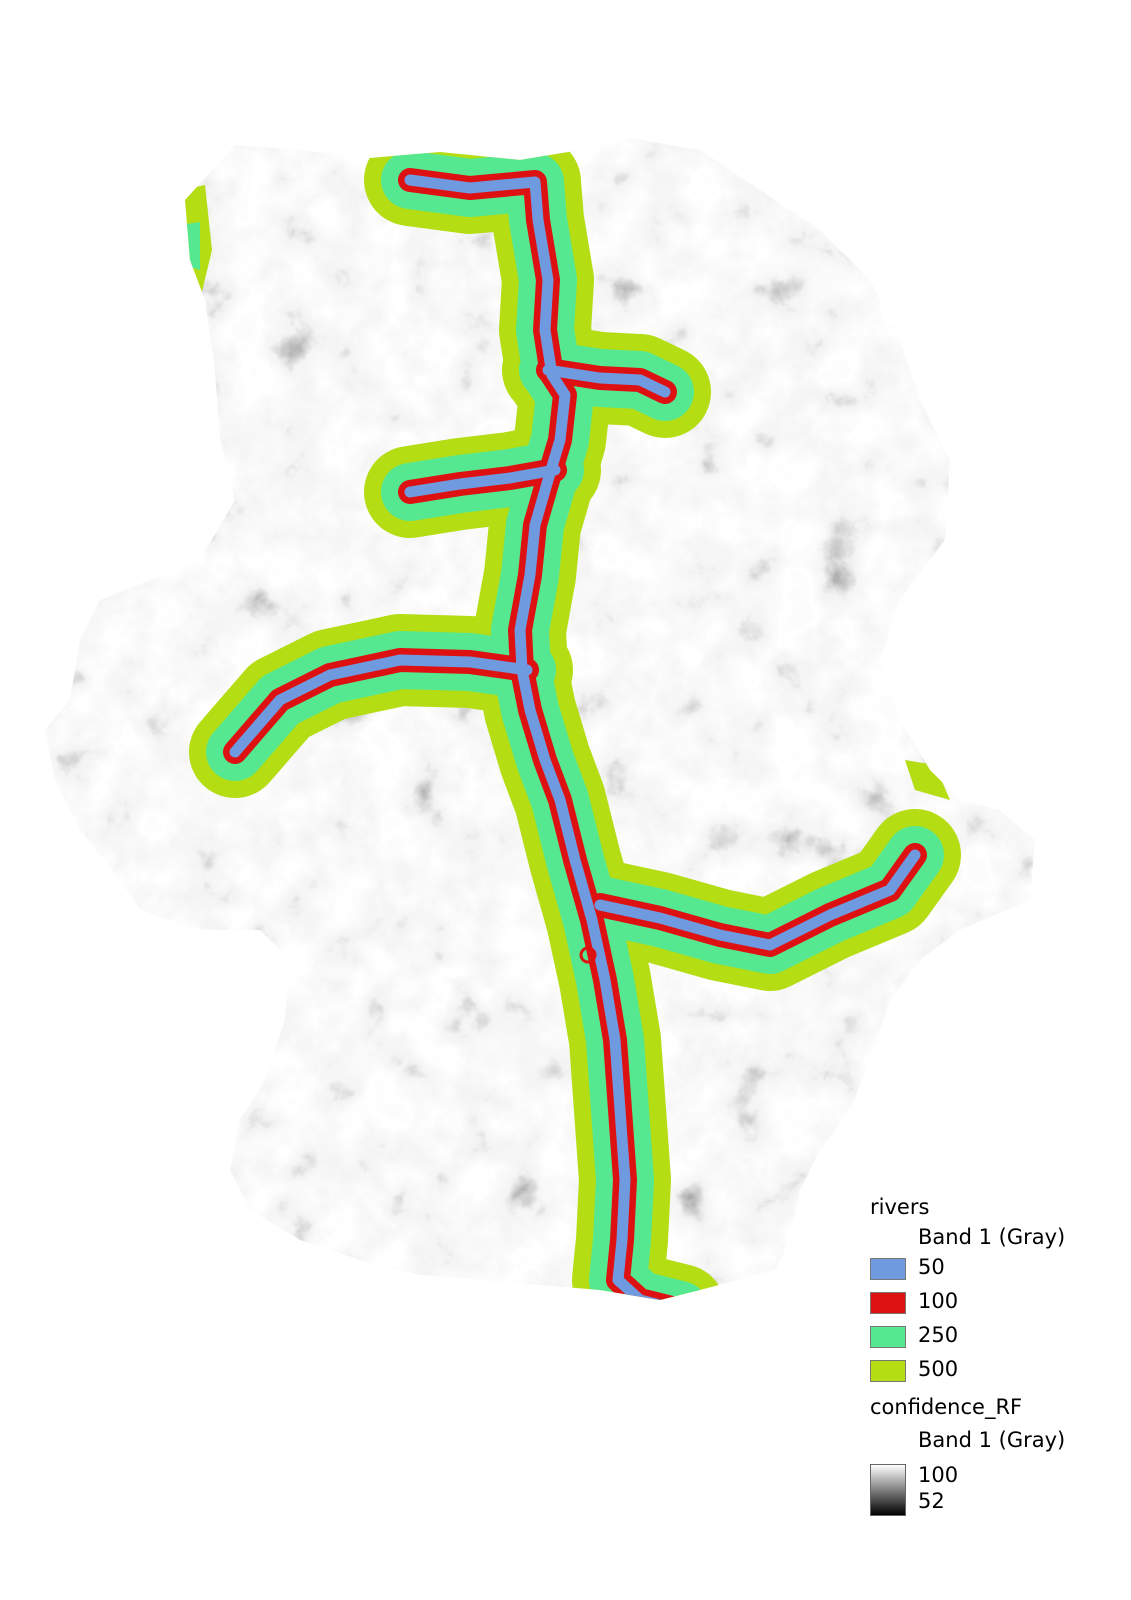  What do you see at coordinates (946, 1407) in the screenshot?
I see `legend-title-confidence: confidence_RF` at bounding box center [946, 1407].